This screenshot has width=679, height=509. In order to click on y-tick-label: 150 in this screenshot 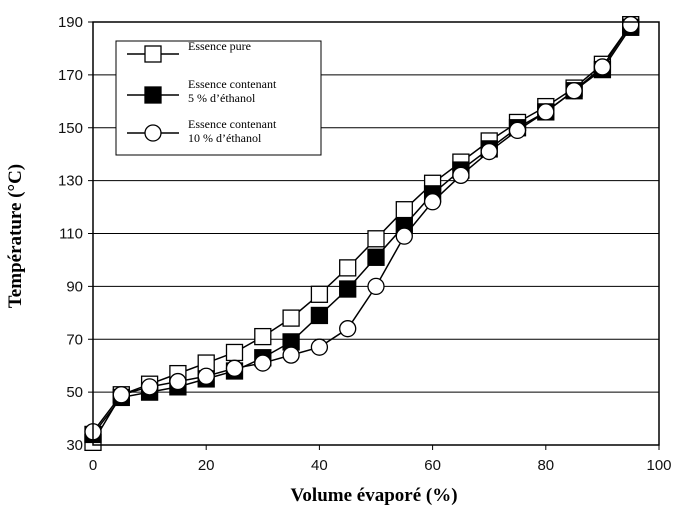, I will do `click(70, 128)`.